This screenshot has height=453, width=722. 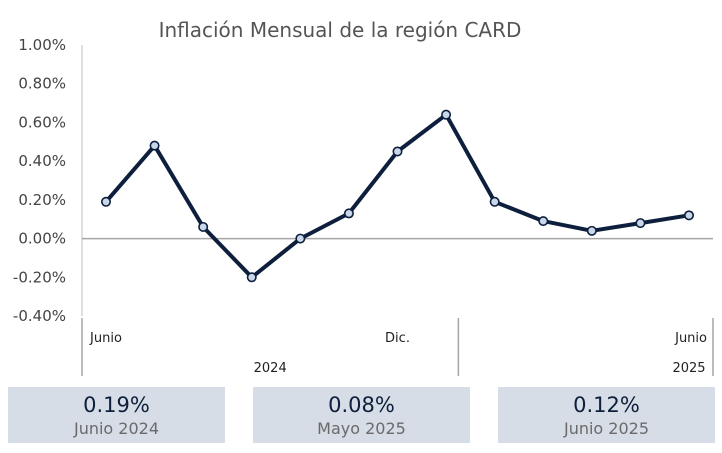 What do you see at coordinates (606, 405) in the screenshot?
I see `kpi-value: 0.12%` at bounding box center [606, 405].